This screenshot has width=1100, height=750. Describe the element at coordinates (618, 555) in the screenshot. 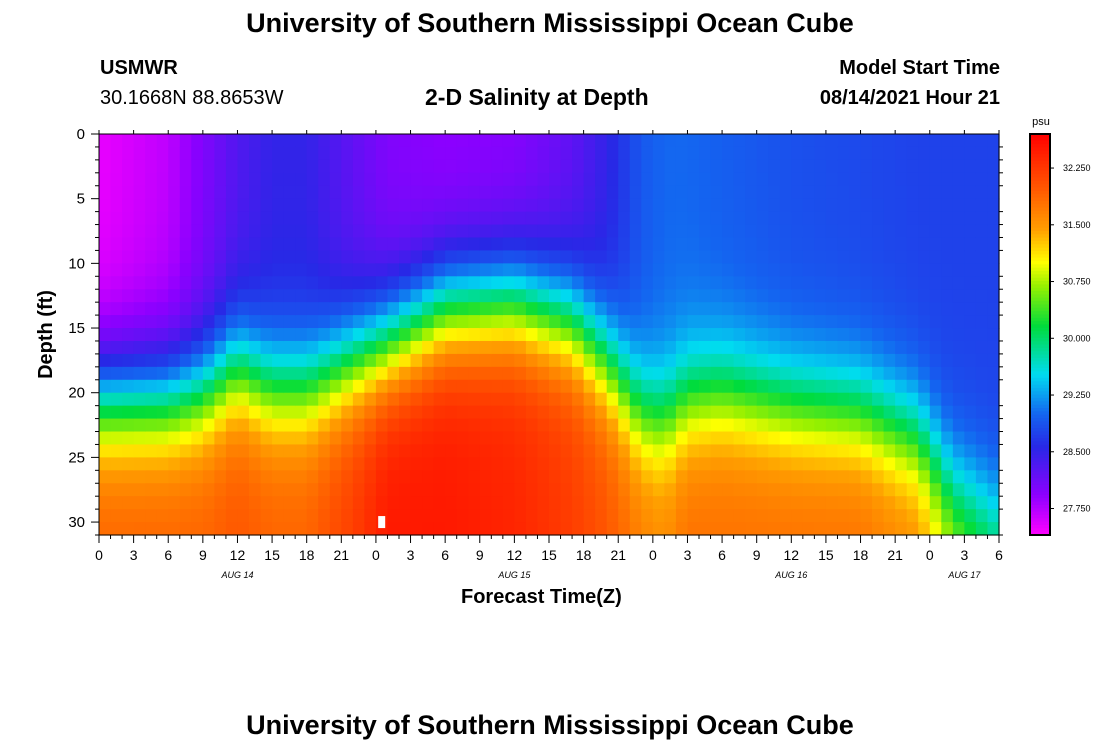

I see `x-tick-label: 21` at that location.